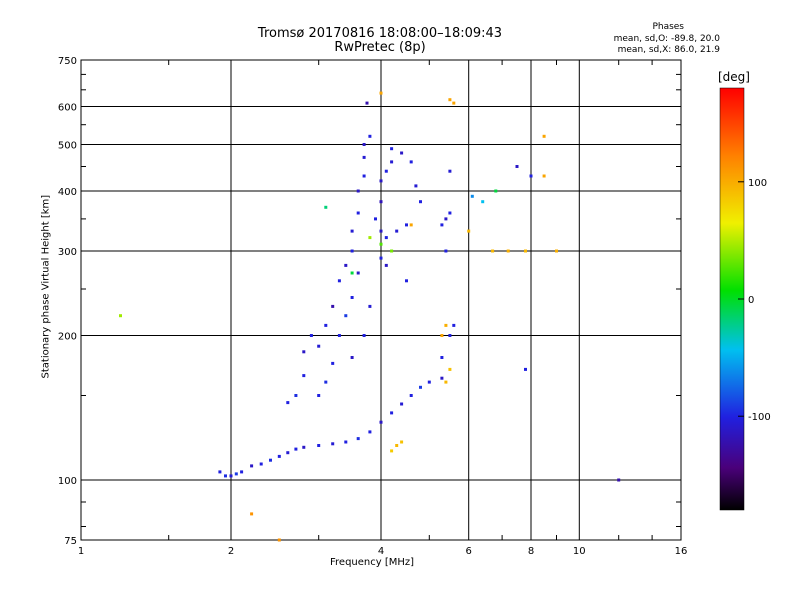 The width and height of the screenshot is (800, 600). What do you see at coordinates (67, 61) in the screenshot?
I see `y-tick-label: 750` at bounding box center [67, 61].